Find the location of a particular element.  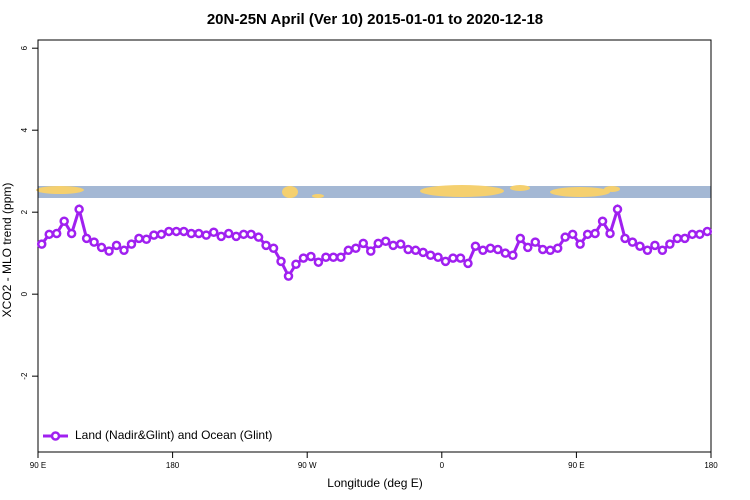

y-tick-label: 4 is located at coordinates (24, 129).